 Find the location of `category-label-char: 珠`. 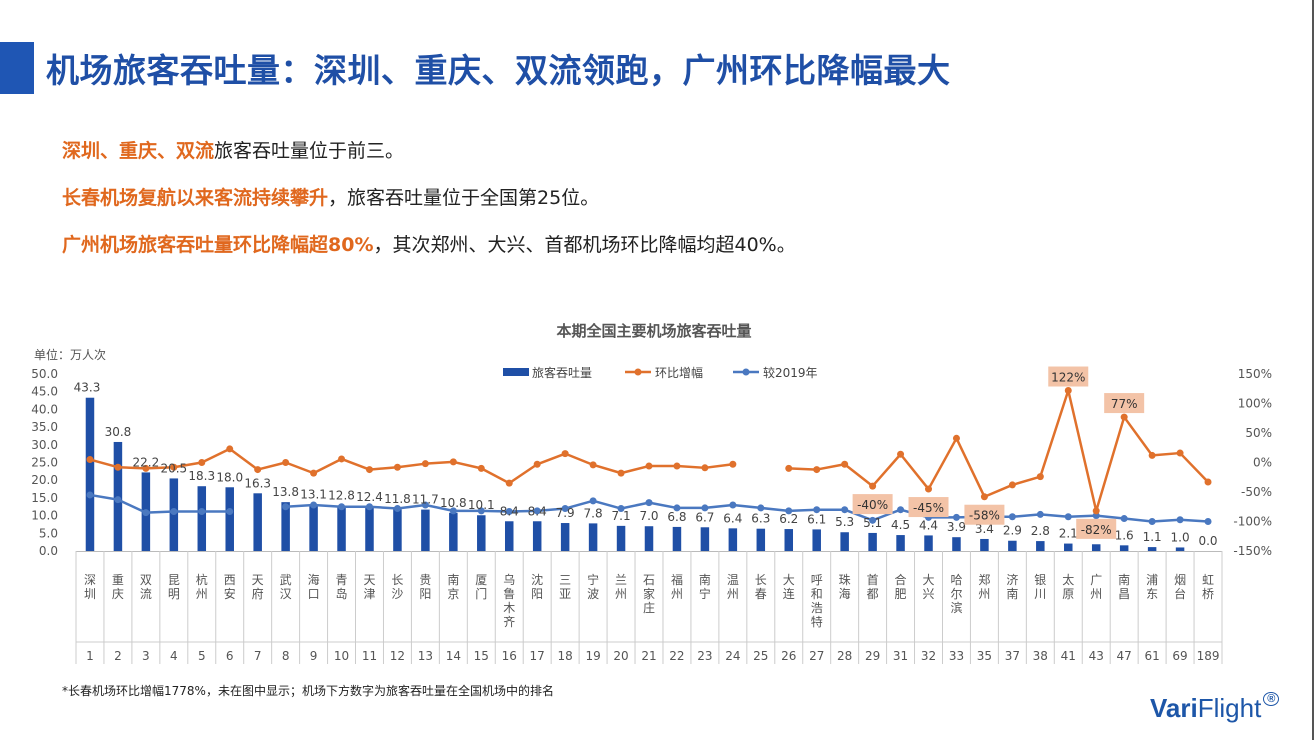

category-label-char: 珠 is located at coordinates (845, 580).